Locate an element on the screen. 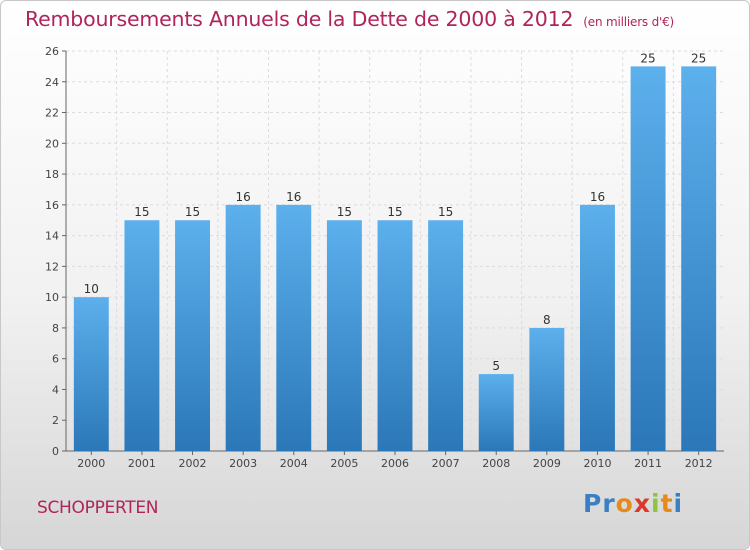 The width and height of the screenshot is (750, 550). x-tick-label: 2011 is located at coordinates (648, 463).